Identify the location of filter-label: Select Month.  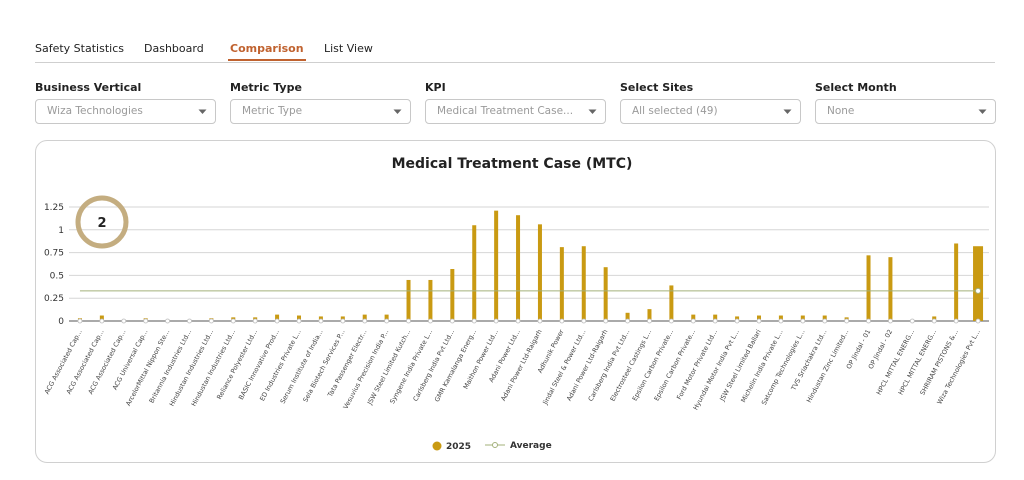
(856, 87).